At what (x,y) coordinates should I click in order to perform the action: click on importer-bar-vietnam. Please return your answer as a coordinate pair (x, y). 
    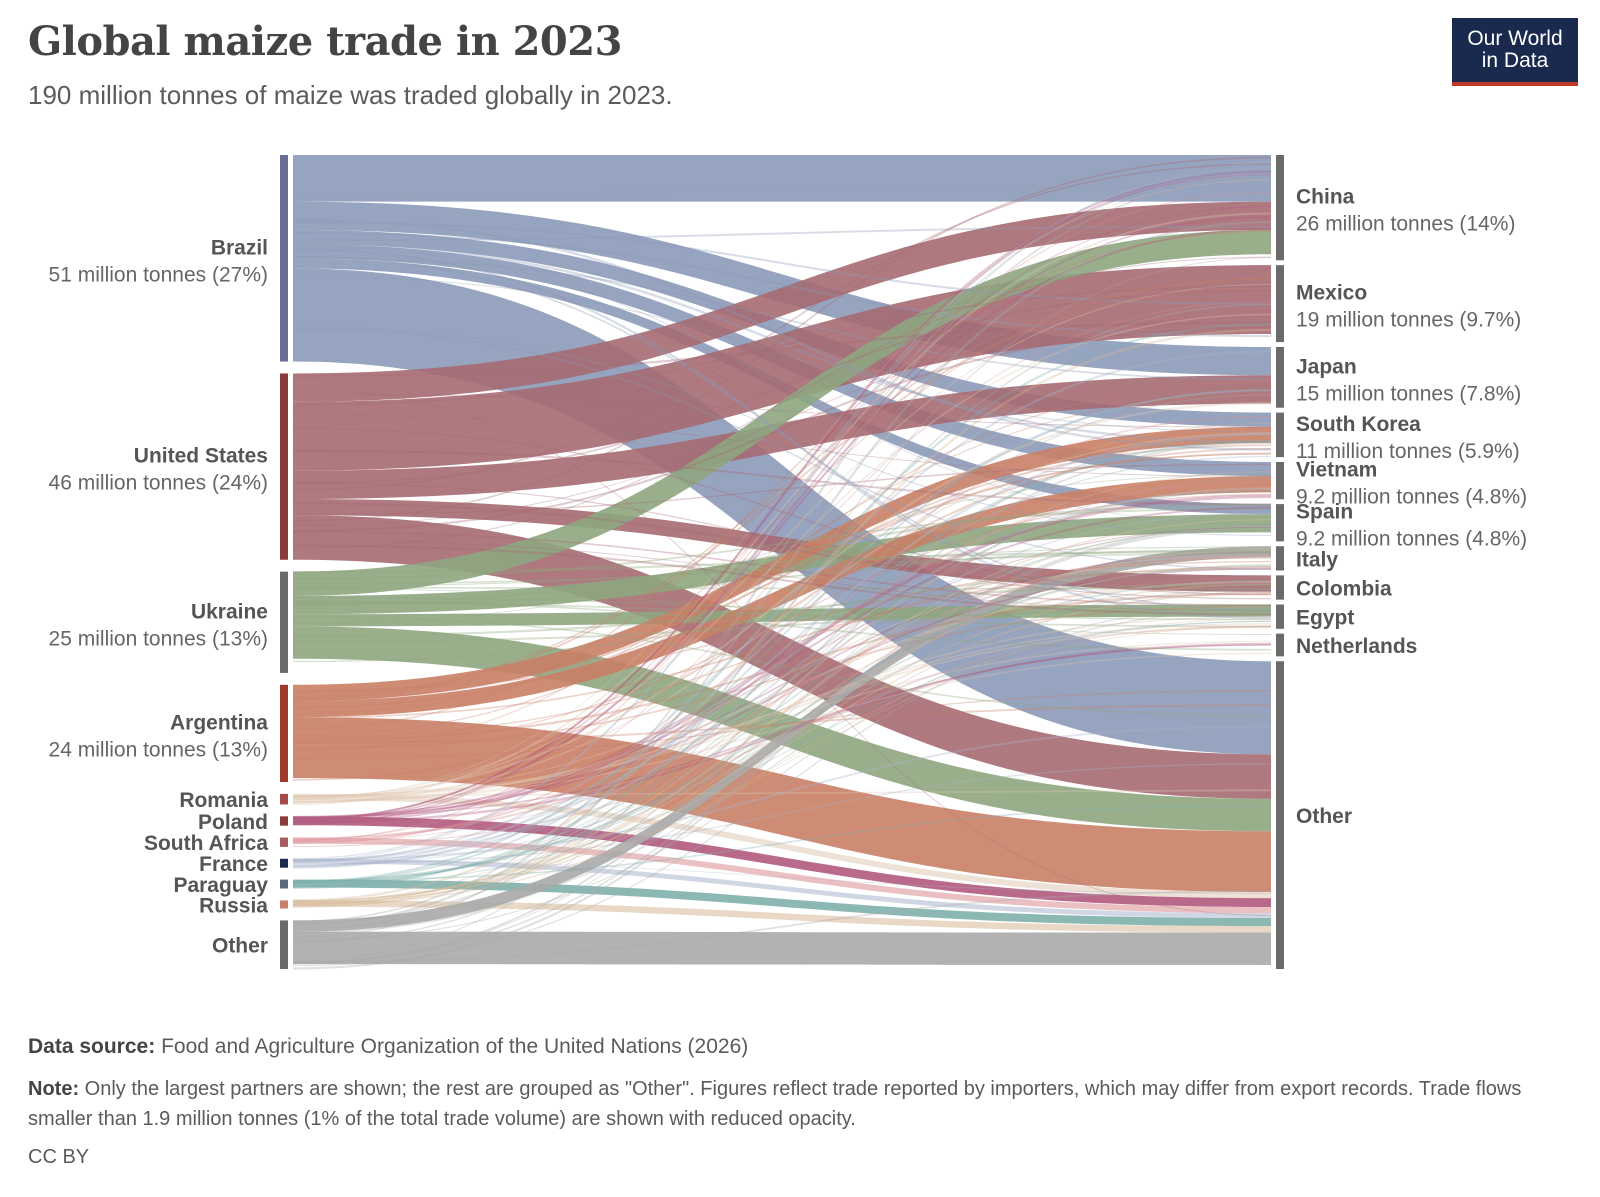
    Looking at the image, I should click on (1280, 480).